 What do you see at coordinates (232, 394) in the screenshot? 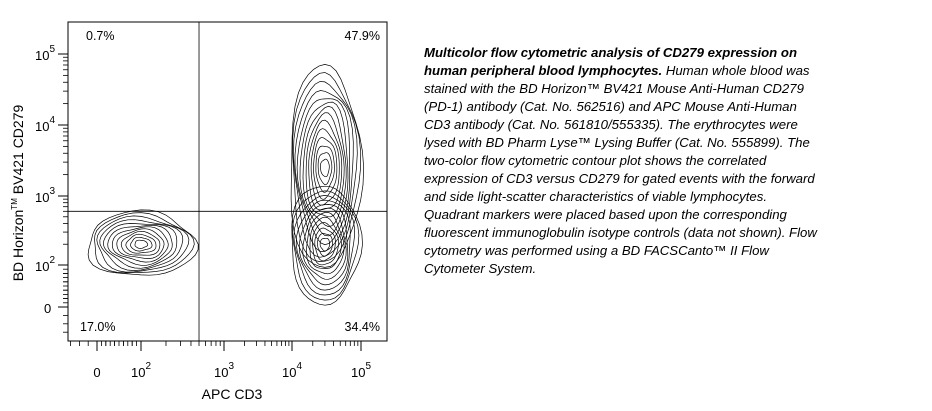
I see `x-axis-label: APC CD3` at bounding box center [232, 394].